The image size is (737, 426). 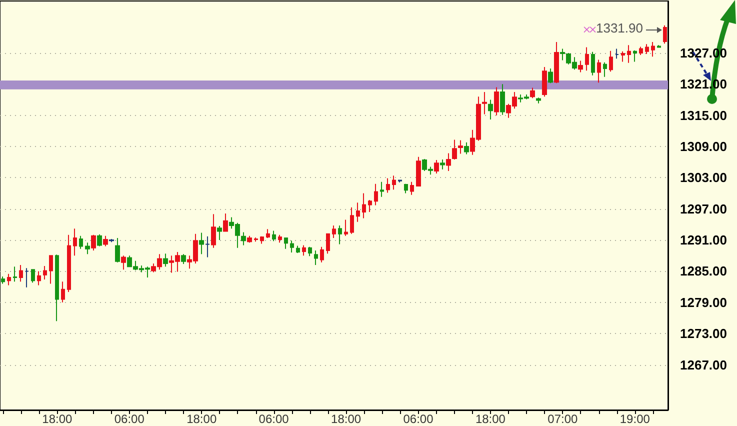 I want to click on y-tick-label: 1267.00, so click(x=703, y=364).